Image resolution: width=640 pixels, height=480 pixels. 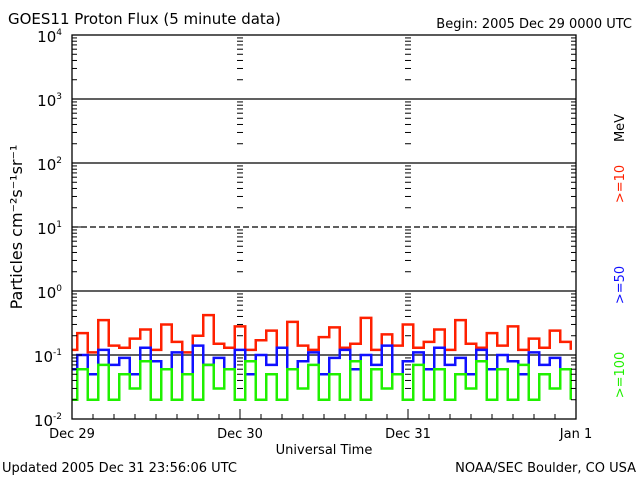 What do you see at coordinates (49, 37) in the screenshot?
I see `y-tick-label: 104` at bounding box center [49, 37].